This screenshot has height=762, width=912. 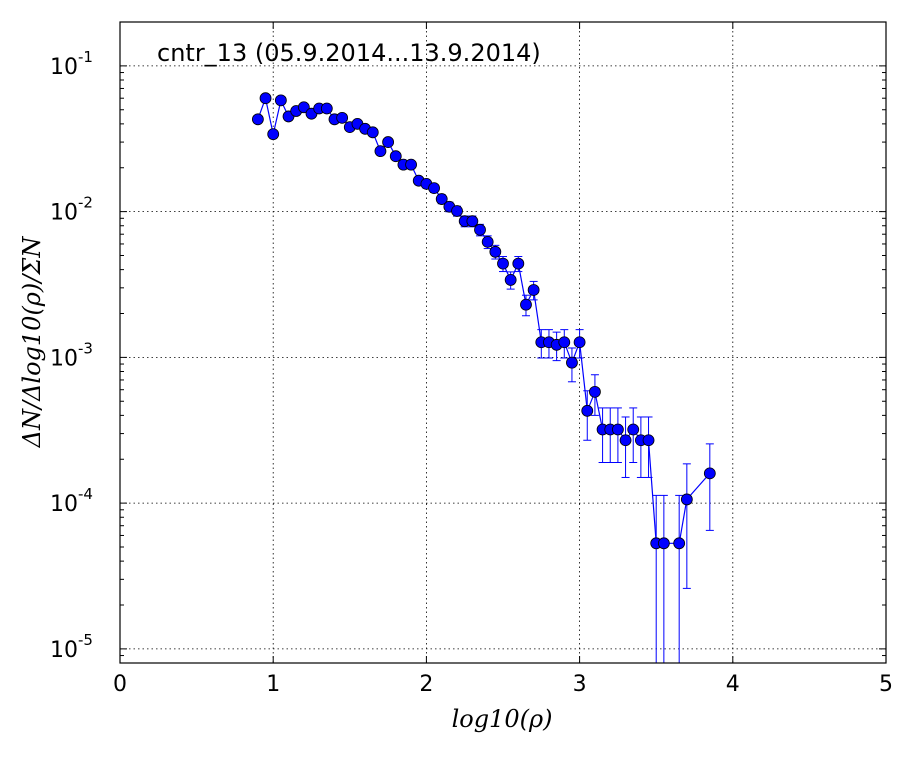 What do you see at coordinates (733, 684) in the screenshot?
I see `x-tick-label: 4` at bounding box center [733, 684].